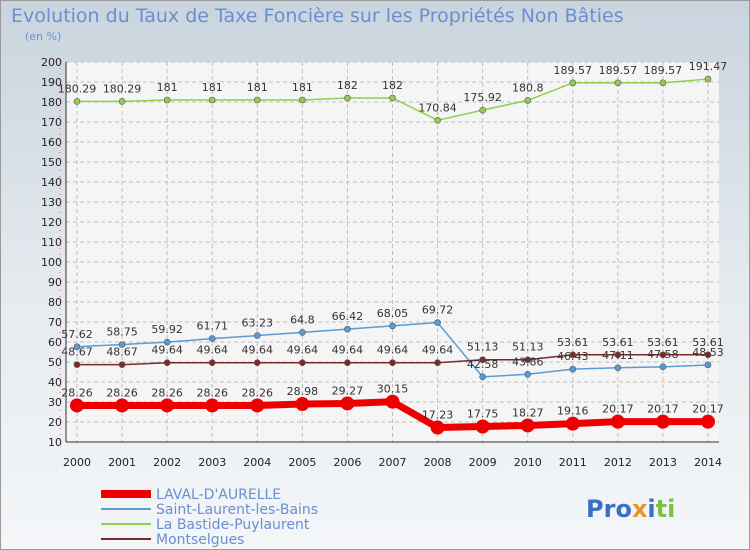  What do you see at coordinates (51, 242) in the screenshot?
I see `y-tick-label: 110` at bounding box center [51, 242].